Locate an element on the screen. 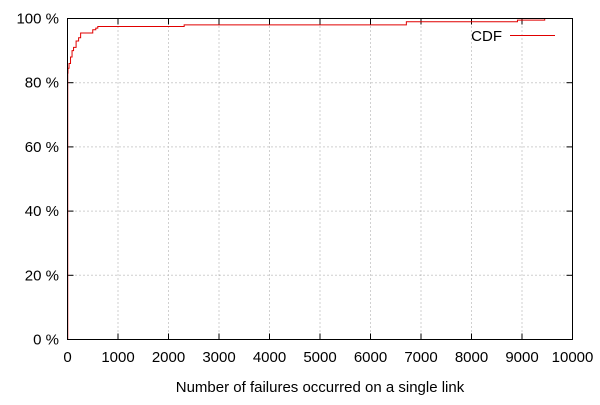 The height and width of the screenshot is (405, 600). x-tick-label: 8000 is located at coordinates (471, 357).